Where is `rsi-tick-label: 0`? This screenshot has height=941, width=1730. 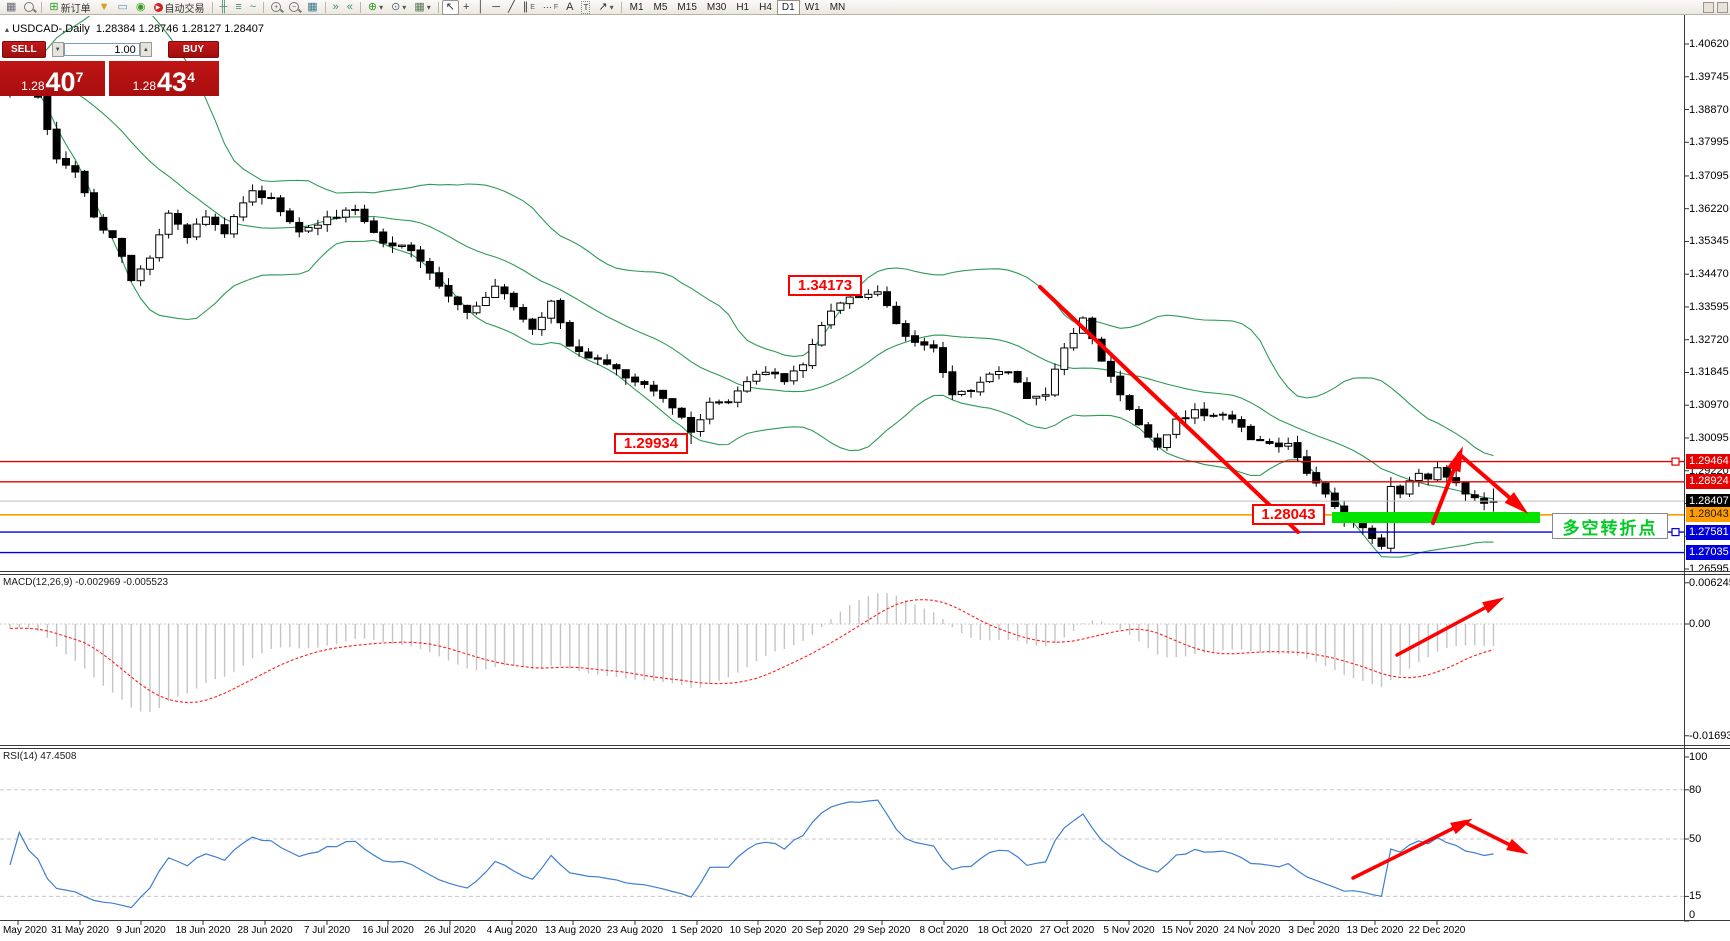
rsi-tick-label: 0 is located at coordinates (1692, 915).